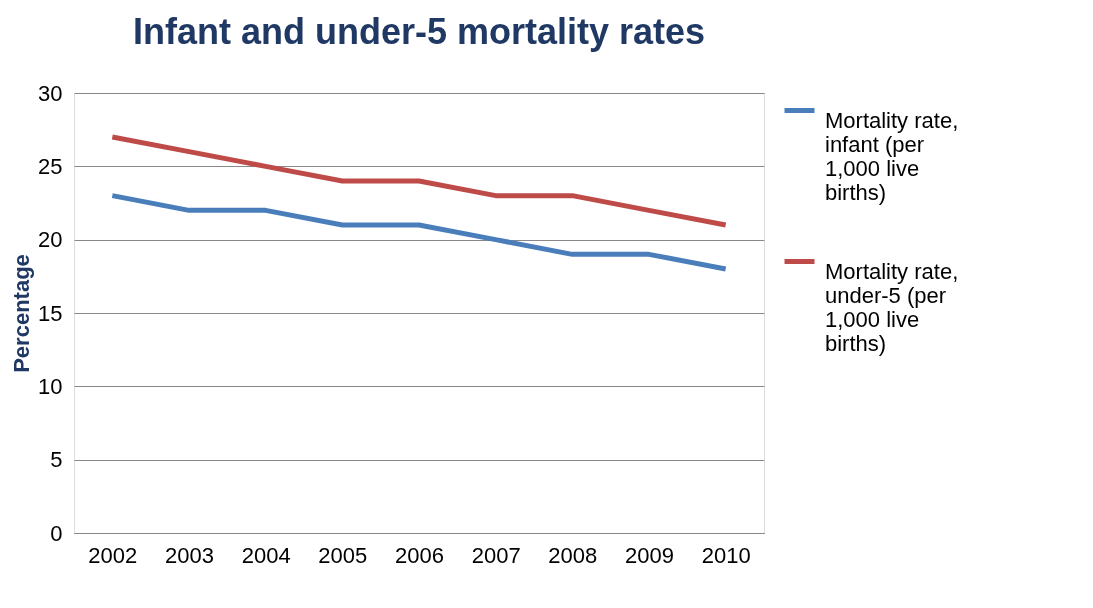 Image resolution: width=1093 pixels, height=608 pixels. I want to click on chart-title: Infant and under-5 mortality rates, so click(419, 31).